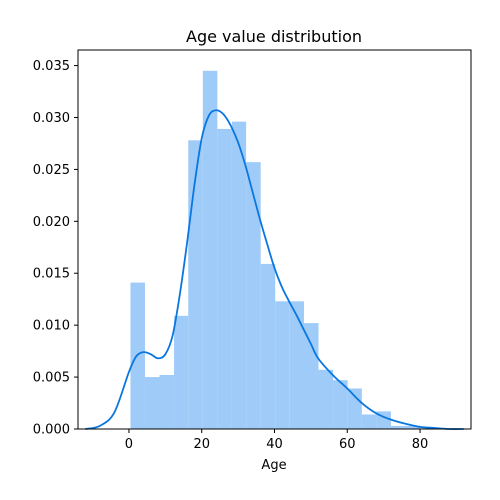  I want to click on y-tick-label: 0.000, so click(51, 430).